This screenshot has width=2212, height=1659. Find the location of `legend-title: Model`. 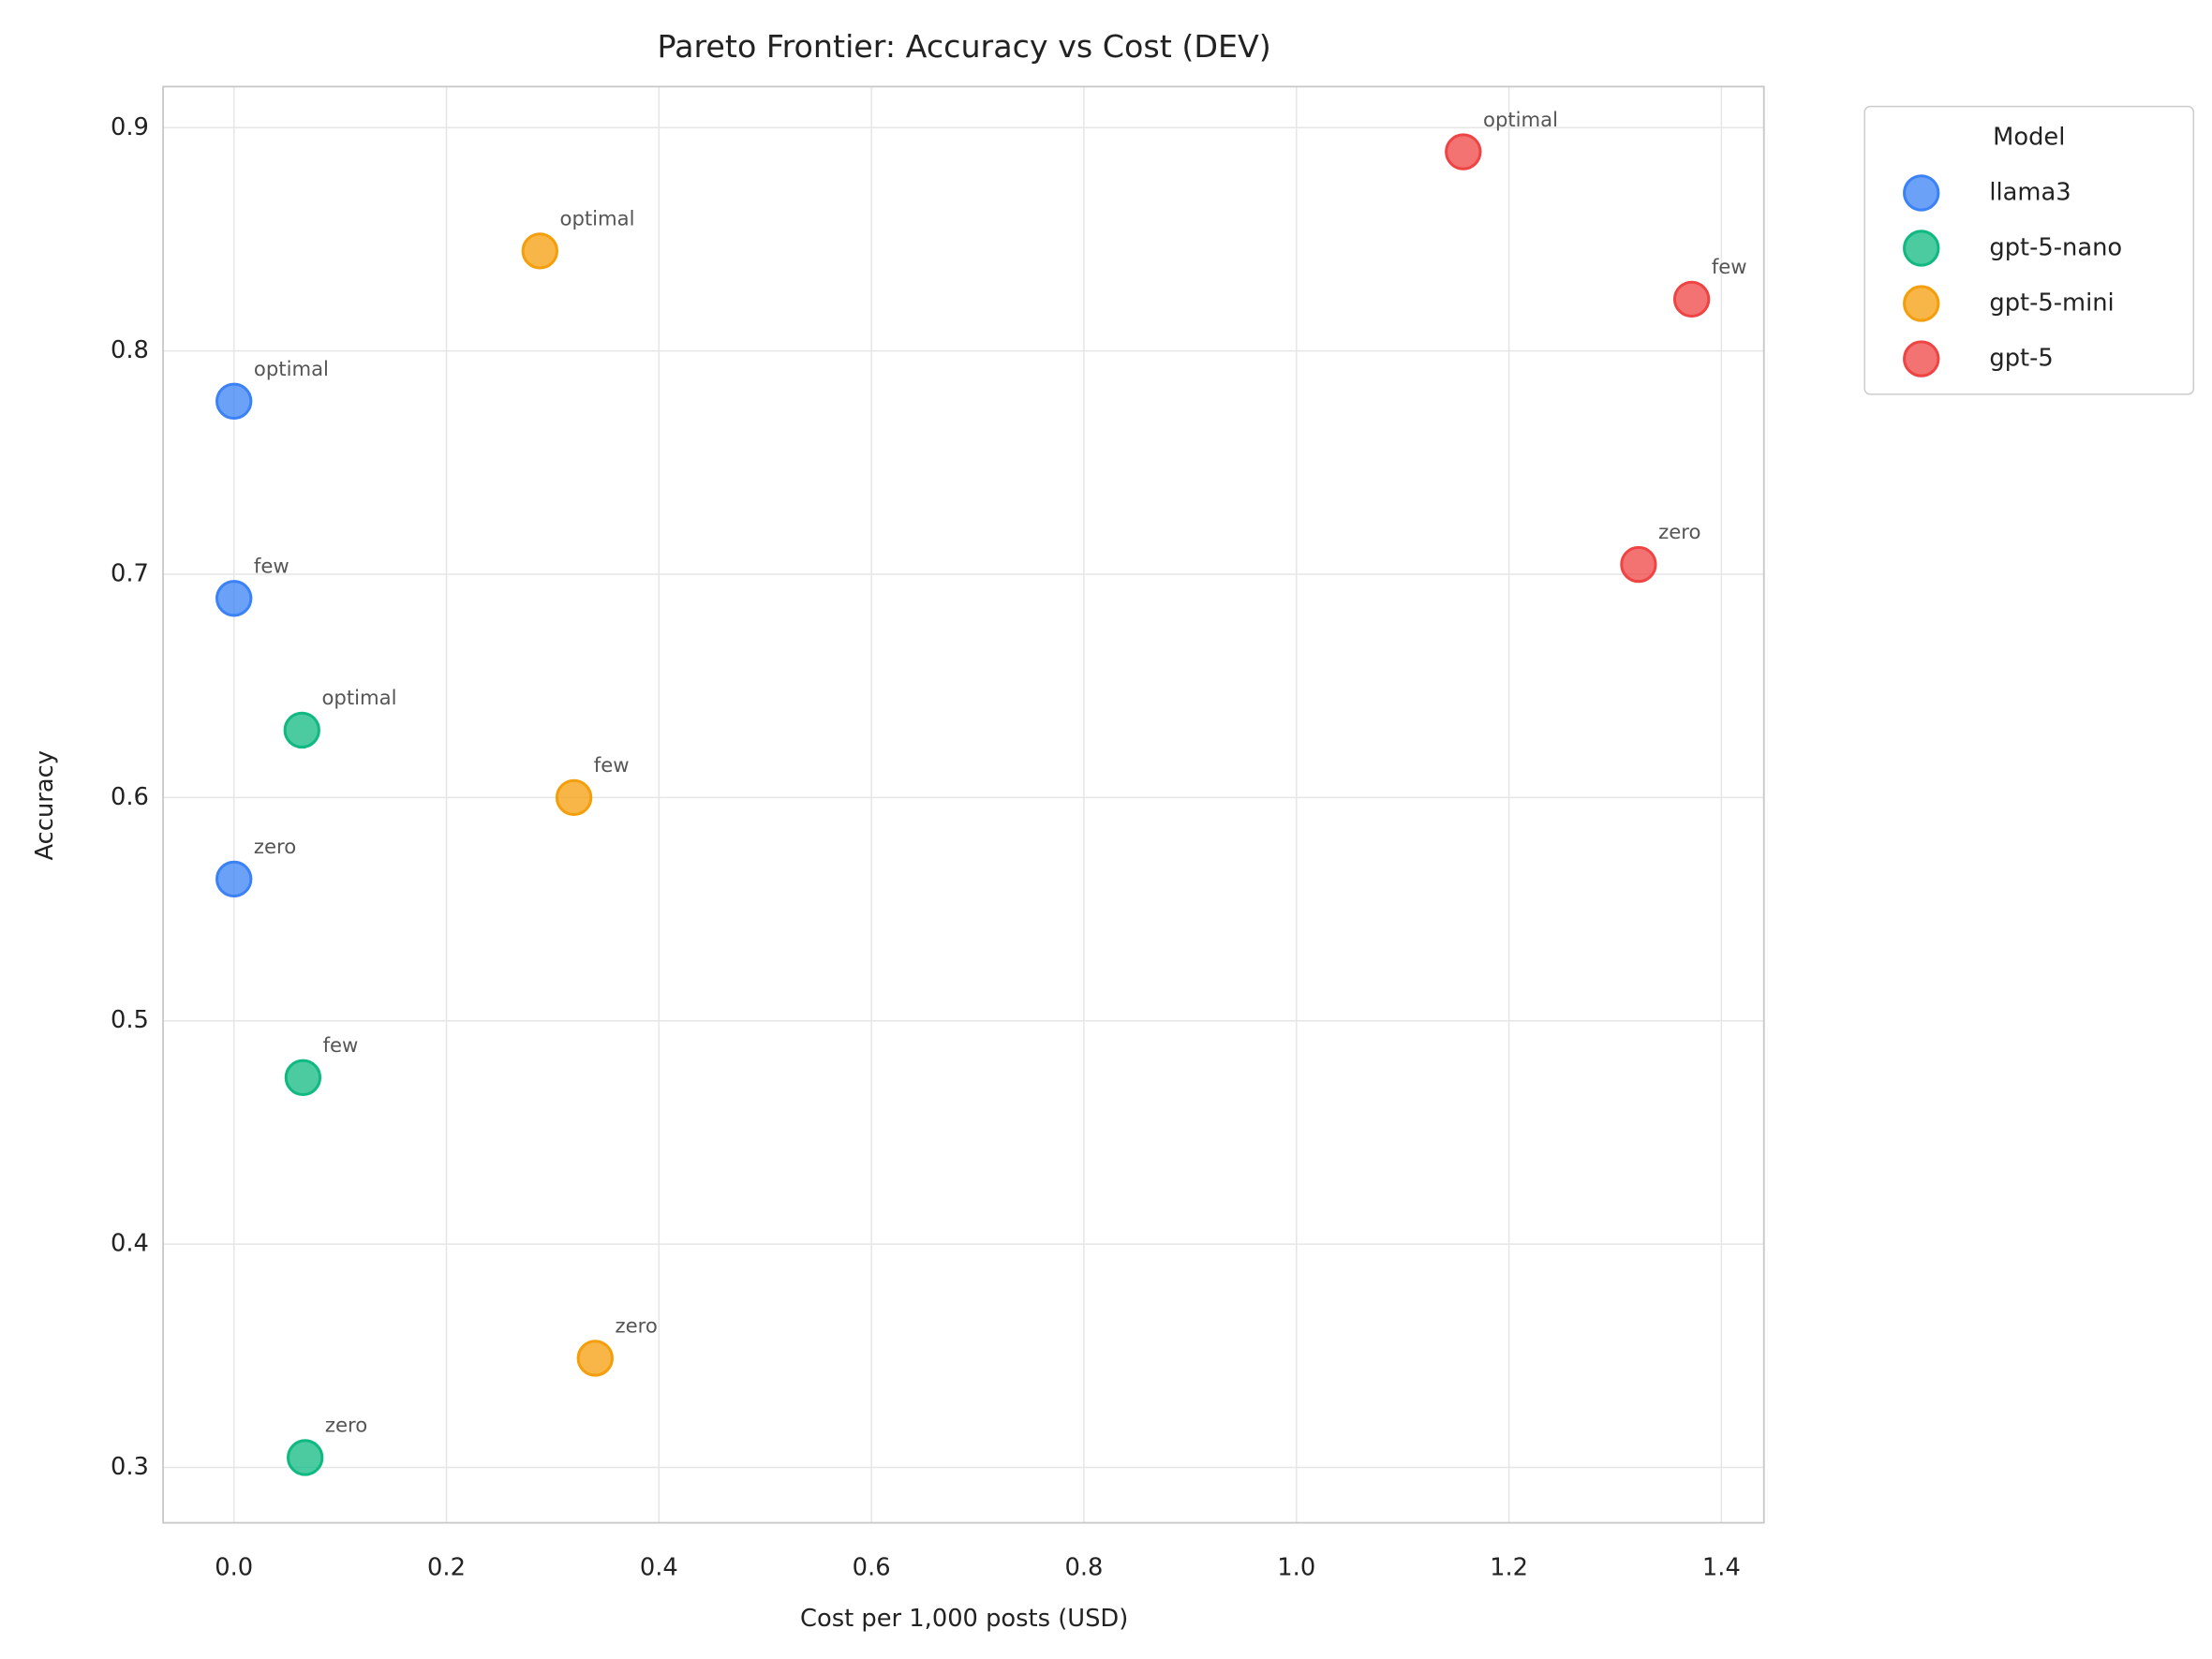

legend-title: Model is located at coordinates (2029, 137).